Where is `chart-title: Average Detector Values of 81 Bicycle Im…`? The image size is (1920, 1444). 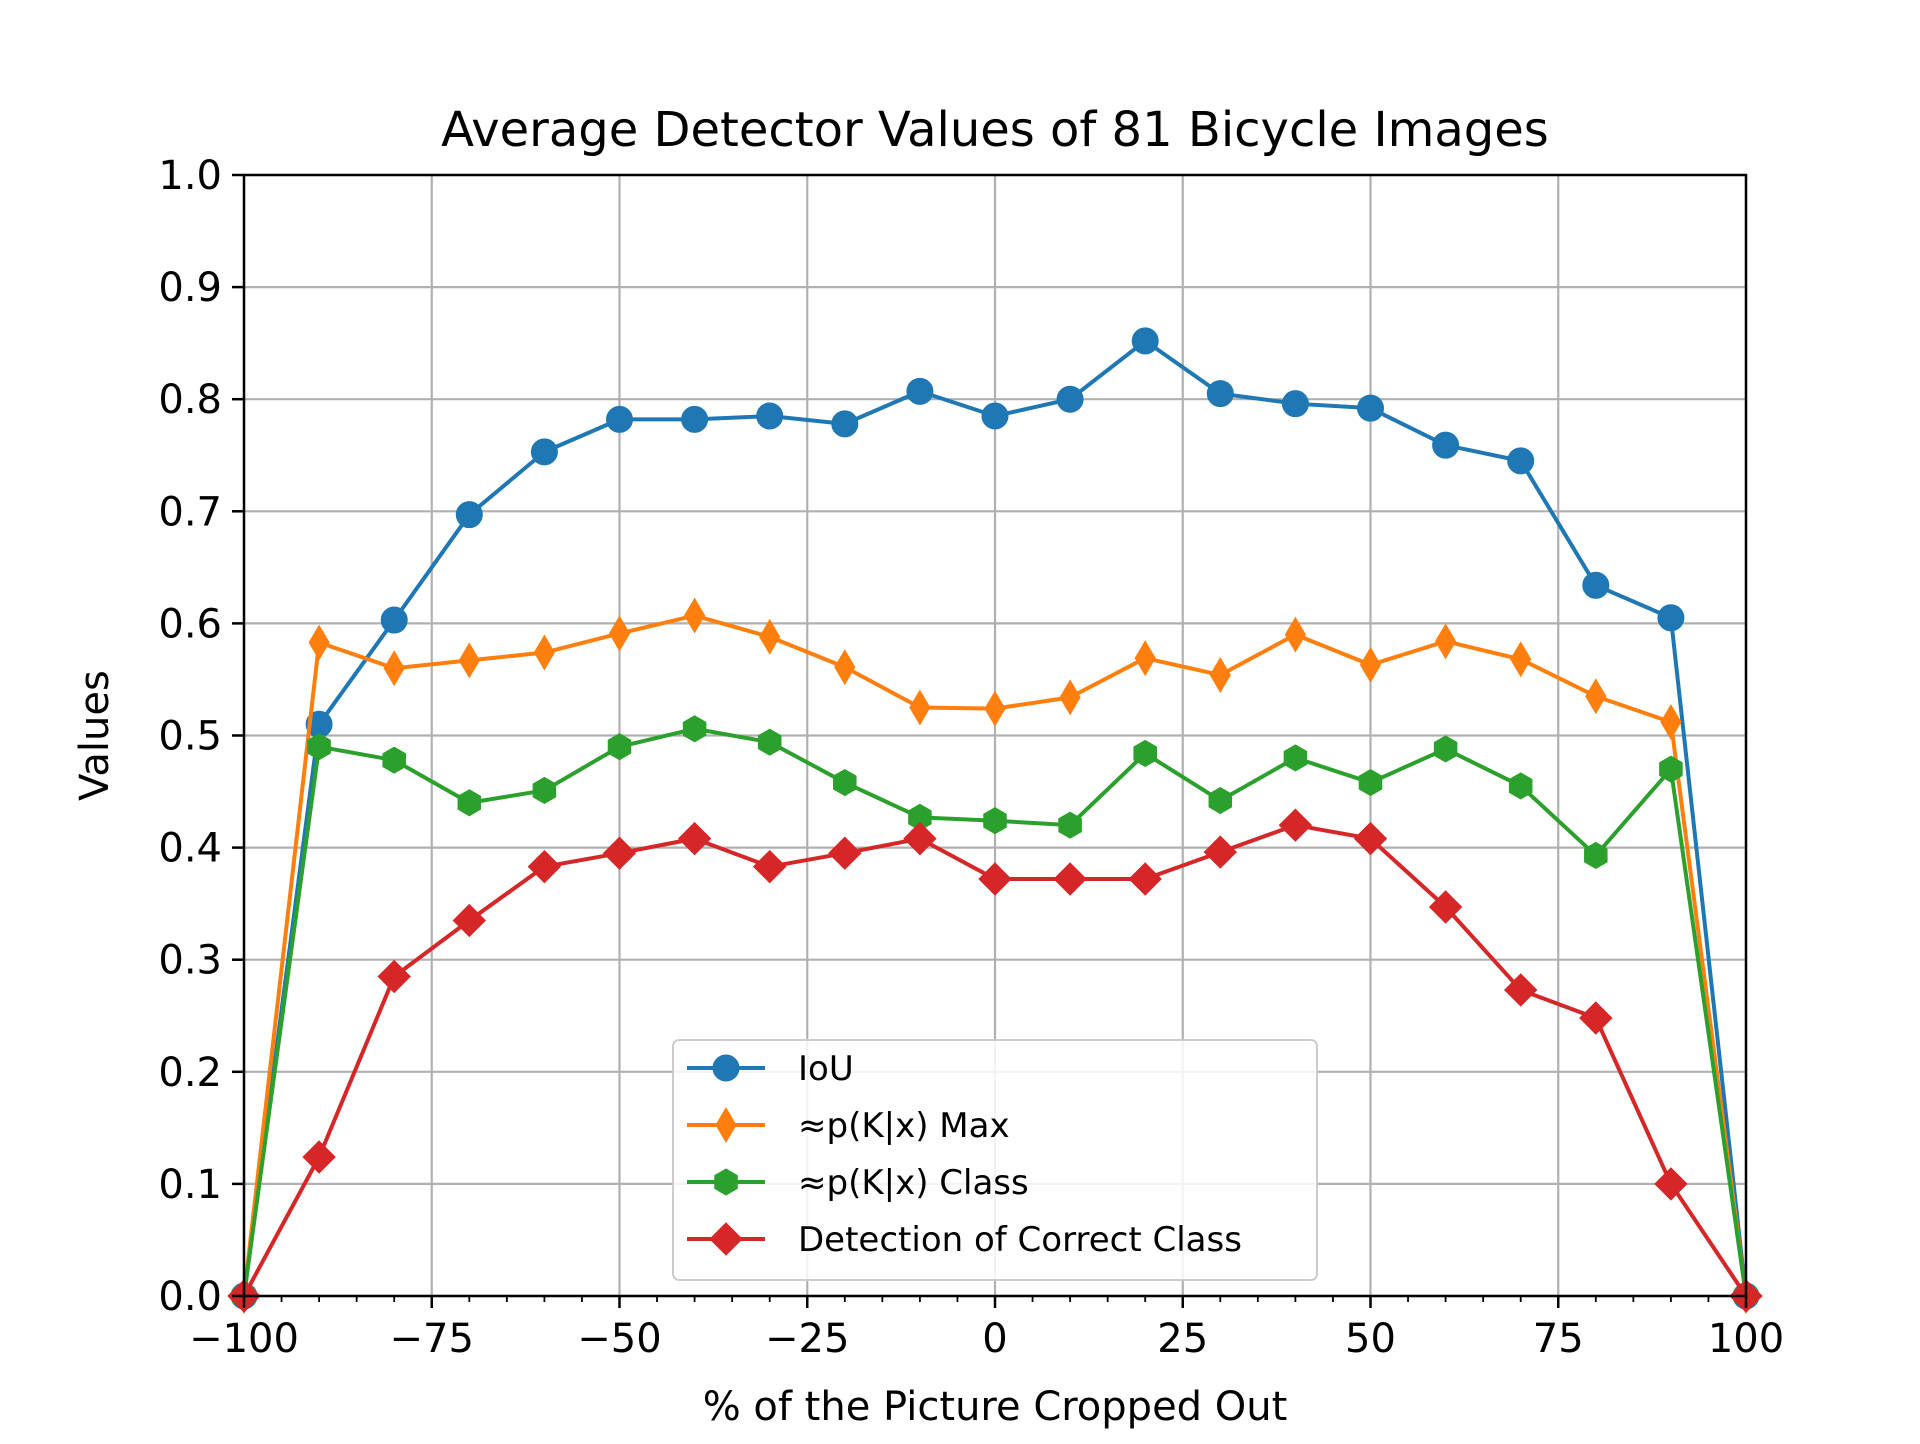 chart-title: Average Detector Values of 81 Bicycle Im… is located at coordinates (995, 130).